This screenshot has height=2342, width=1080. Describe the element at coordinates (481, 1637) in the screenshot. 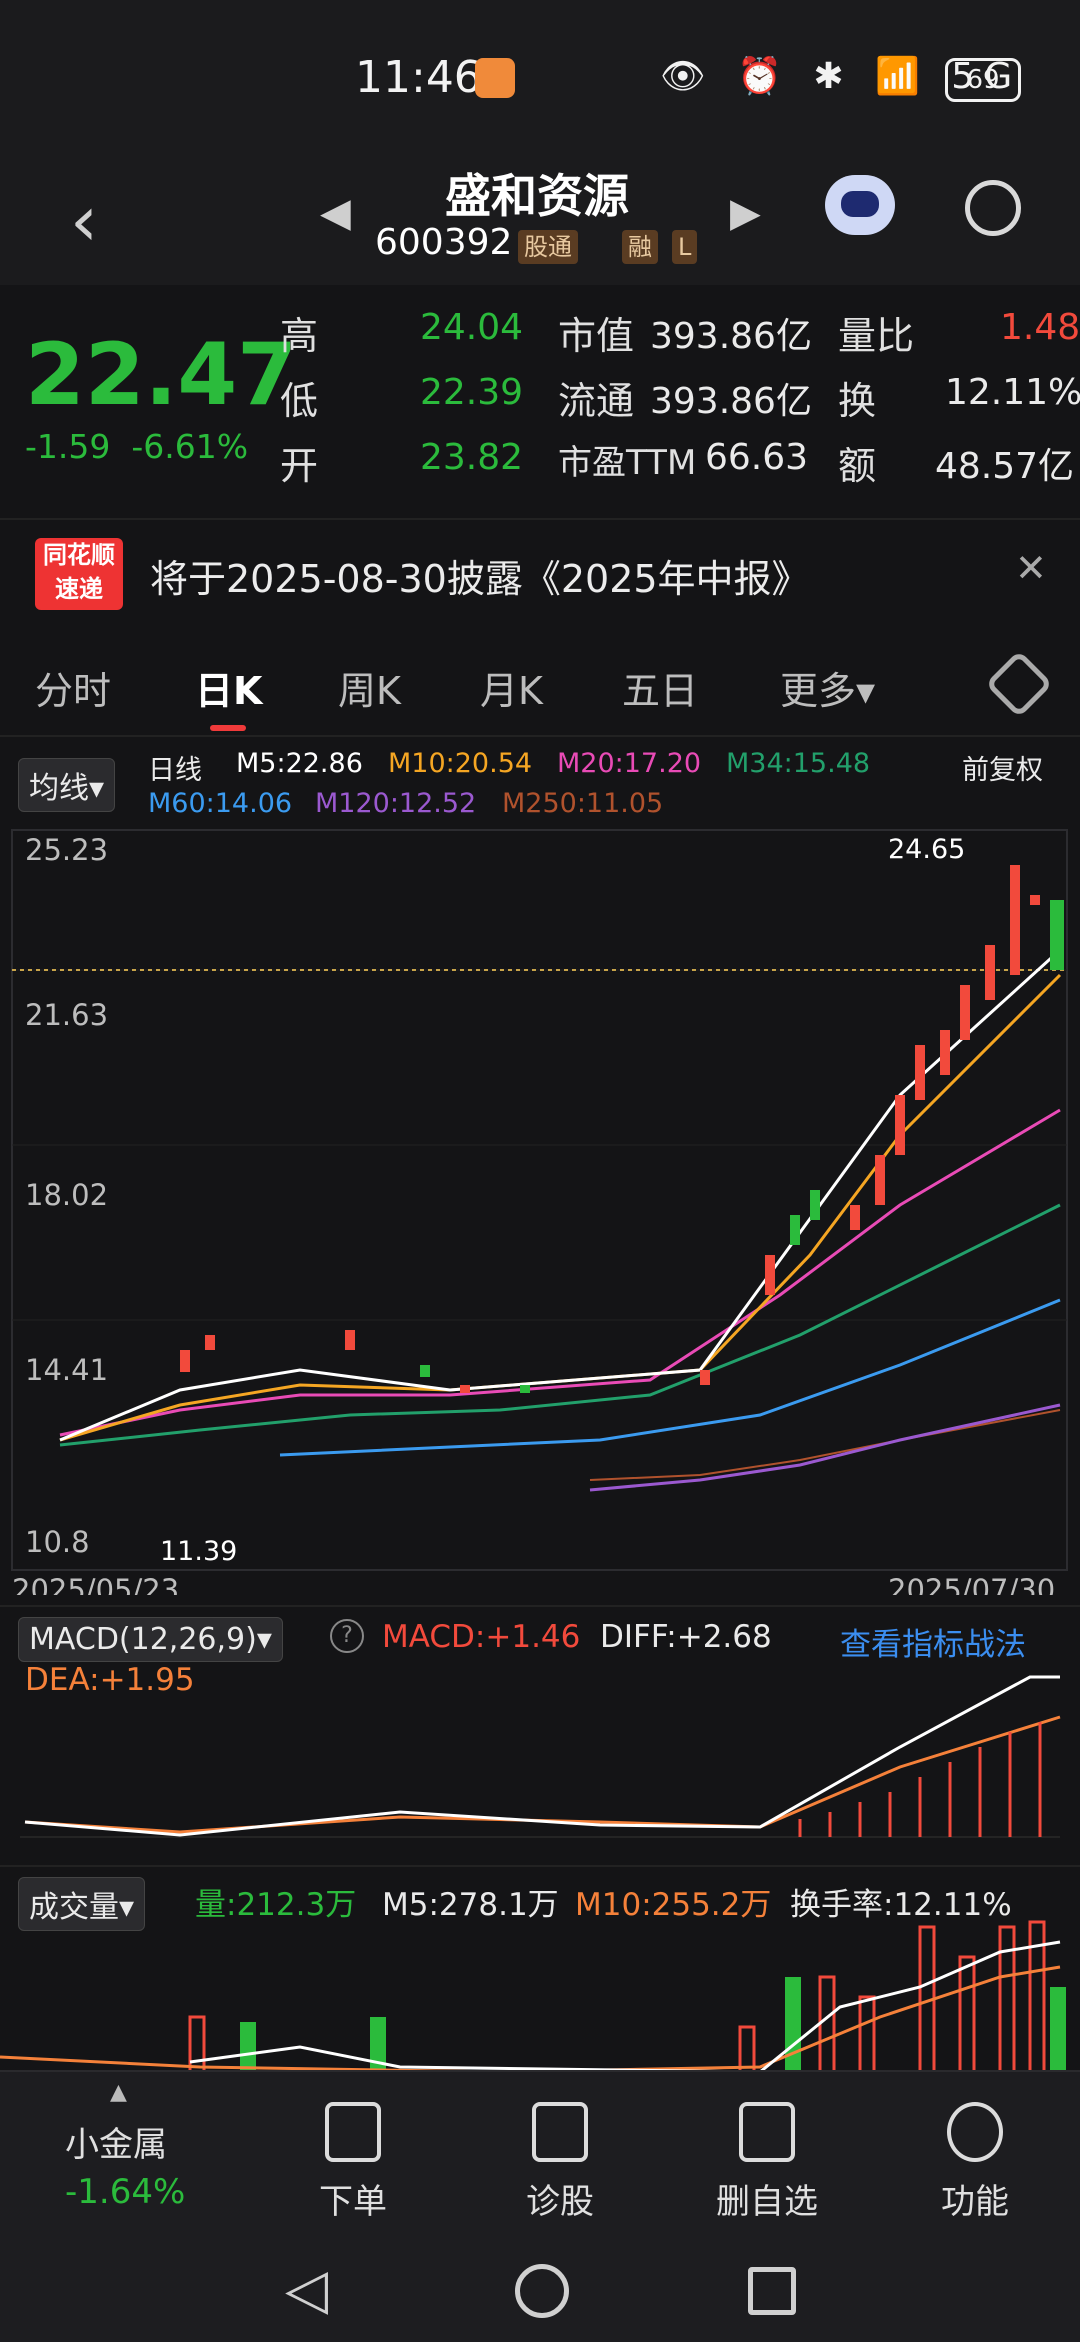

I see `macd-value: MACD:+1.46` at that location.